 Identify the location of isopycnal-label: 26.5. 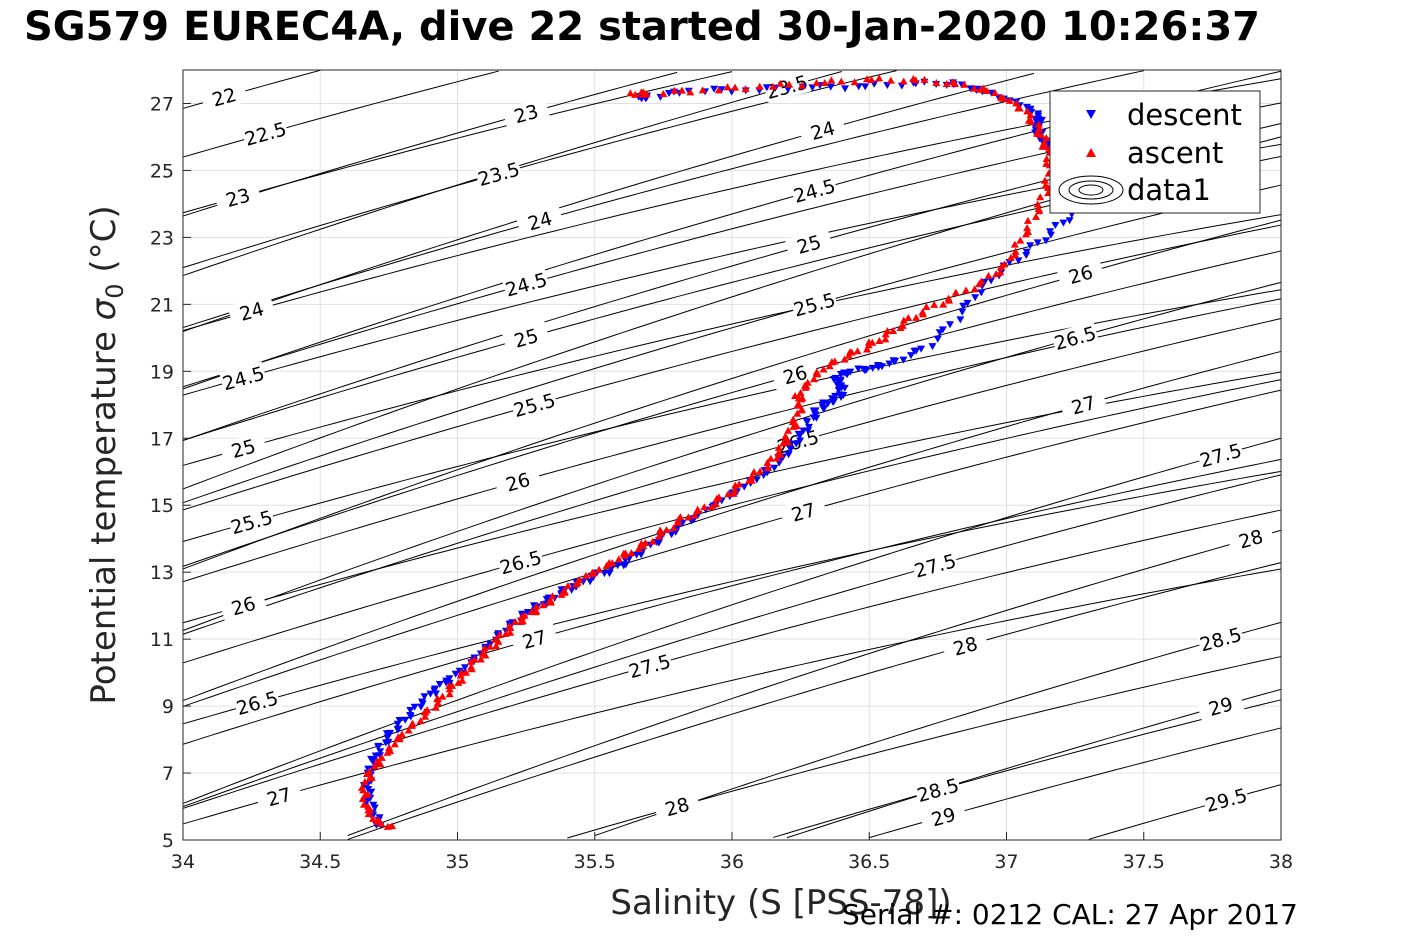
(521, 563).